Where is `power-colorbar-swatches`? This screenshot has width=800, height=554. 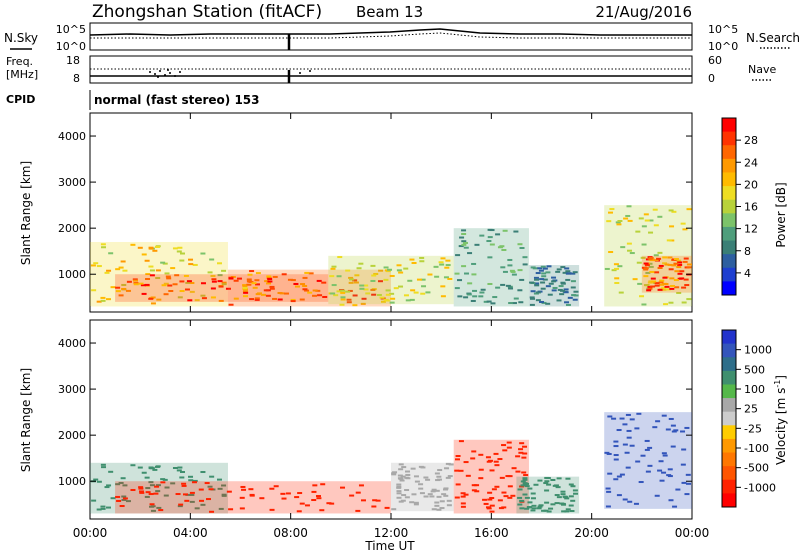
power-colorbar-swatches is located at coordinates (729, 207).